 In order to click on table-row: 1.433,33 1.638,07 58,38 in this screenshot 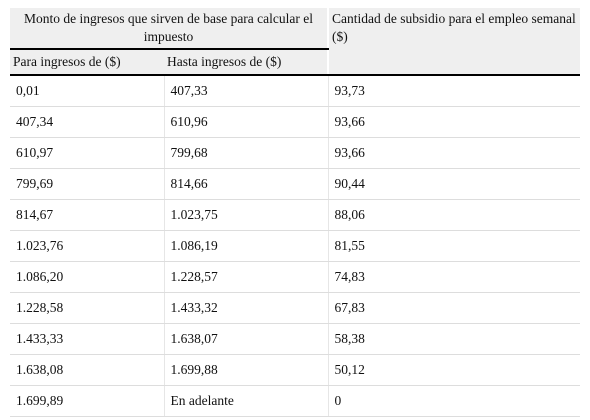, I will do `click(295, 339)`.